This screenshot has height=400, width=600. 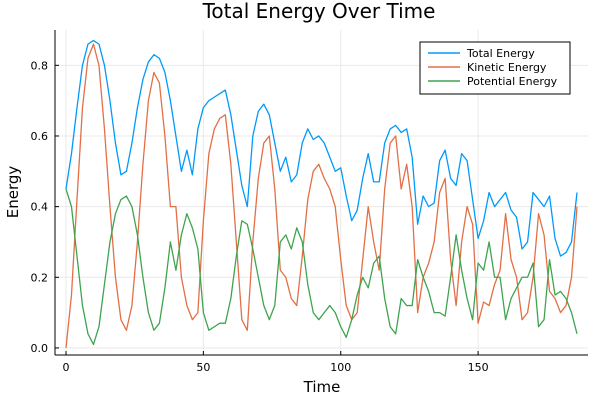 I want to click on legend-label-total-energy: Total Energy, so click(x=500, y=53).